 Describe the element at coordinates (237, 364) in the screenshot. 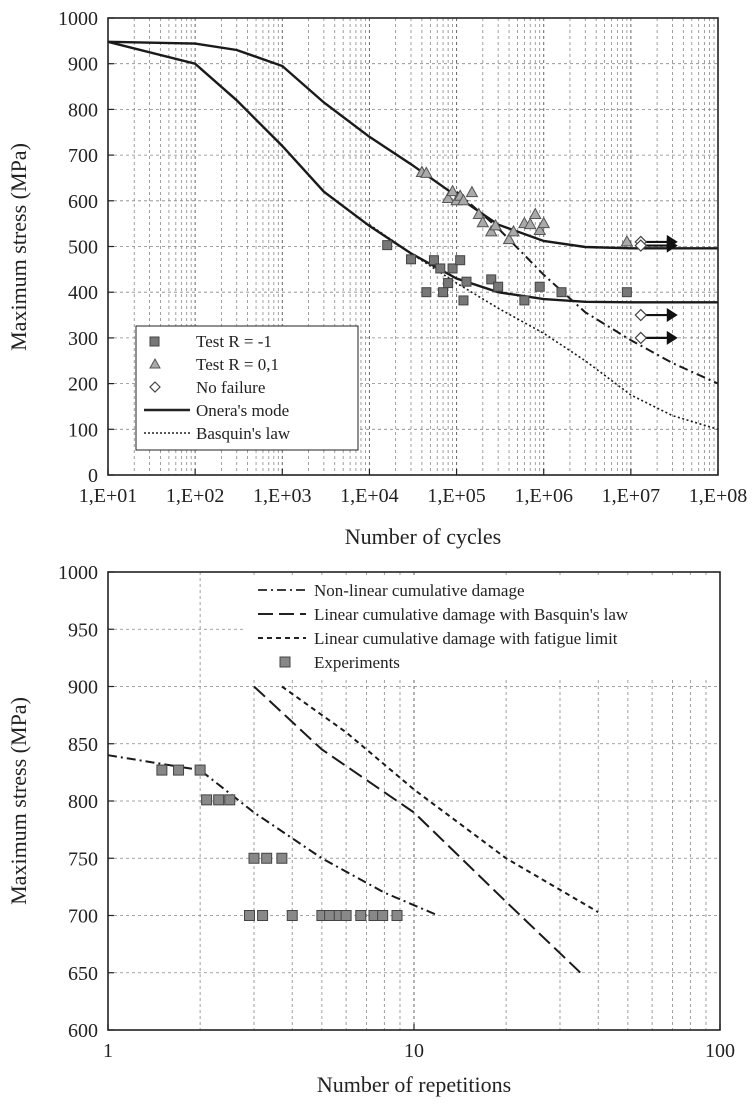

I see `top-legend-label: Test R = 0,1` at that location.